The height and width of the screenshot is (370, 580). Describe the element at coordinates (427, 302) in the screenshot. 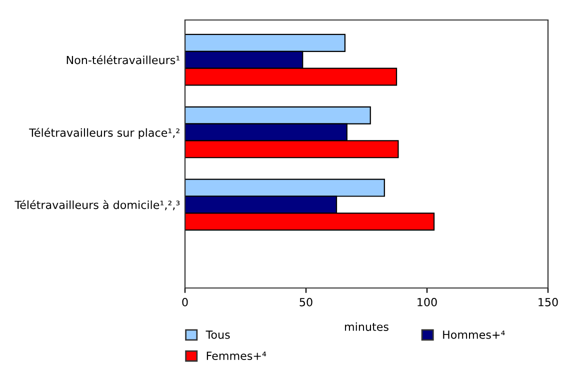

I see `x-tick-label: 100` at that location.